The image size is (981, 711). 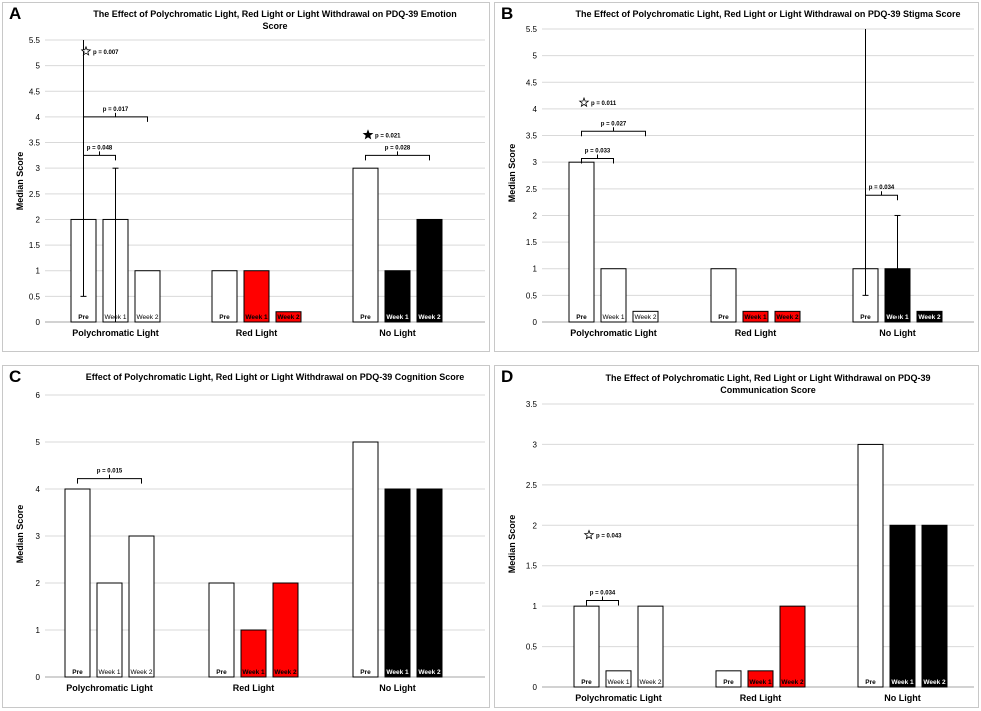 What do you see at coordinates (398, 148) in the screenshot?
I see `p-value-label: p = 0.028` at bounding box center [398, 148].